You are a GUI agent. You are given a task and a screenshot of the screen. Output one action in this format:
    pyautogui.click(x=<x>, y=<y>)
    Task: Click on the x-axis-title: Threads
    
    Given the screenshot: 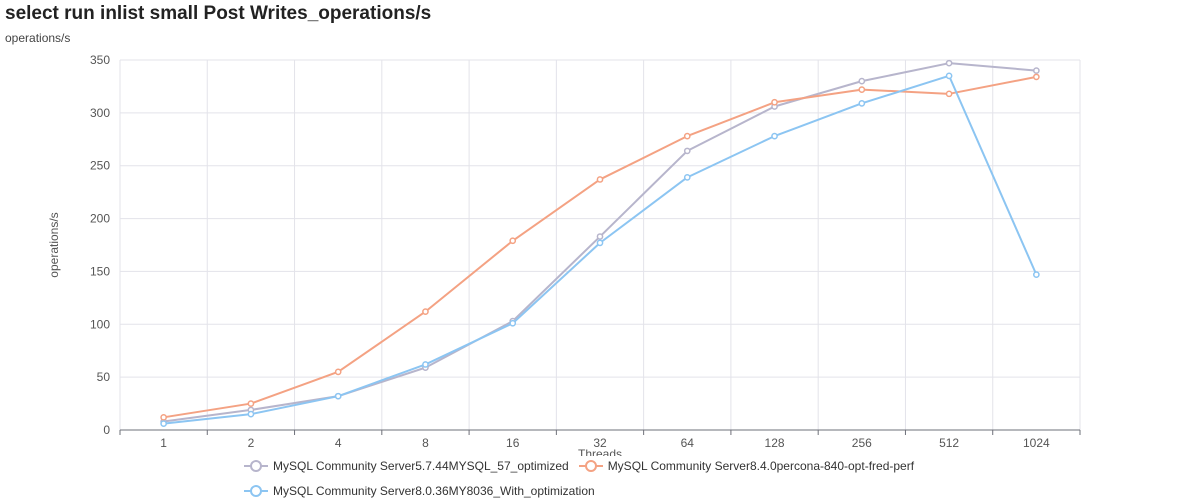 What is the action you would take?
    pyautogui.click(x=600, y=451)
    